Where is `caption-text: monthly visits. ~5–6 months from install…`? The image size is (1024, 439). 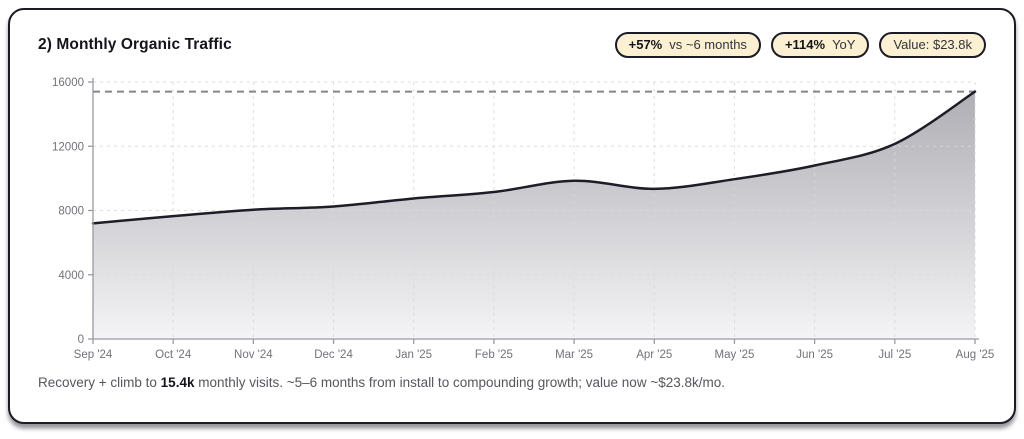
caption-text: monthly visits. ~5–6 months from install… is located at coordinates (459, 382).